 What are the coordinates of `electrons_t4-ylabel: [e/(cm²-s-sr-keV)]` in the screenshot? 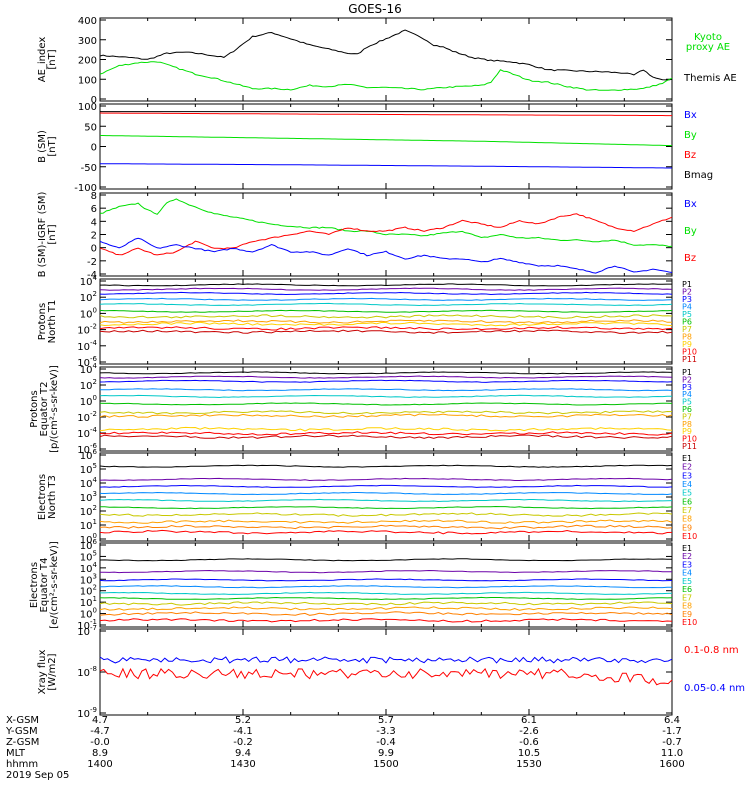 It's located at (54, 585).